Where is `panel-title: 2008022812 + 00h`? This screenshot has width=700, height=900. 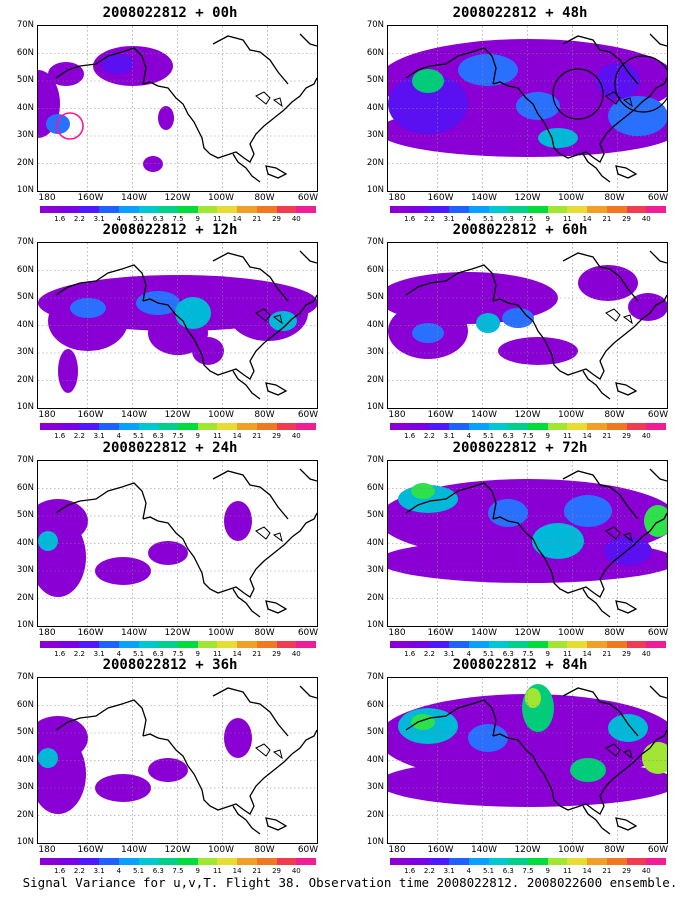 panel-title: 2008022812 + 00h is located at coordinates (170, 13).